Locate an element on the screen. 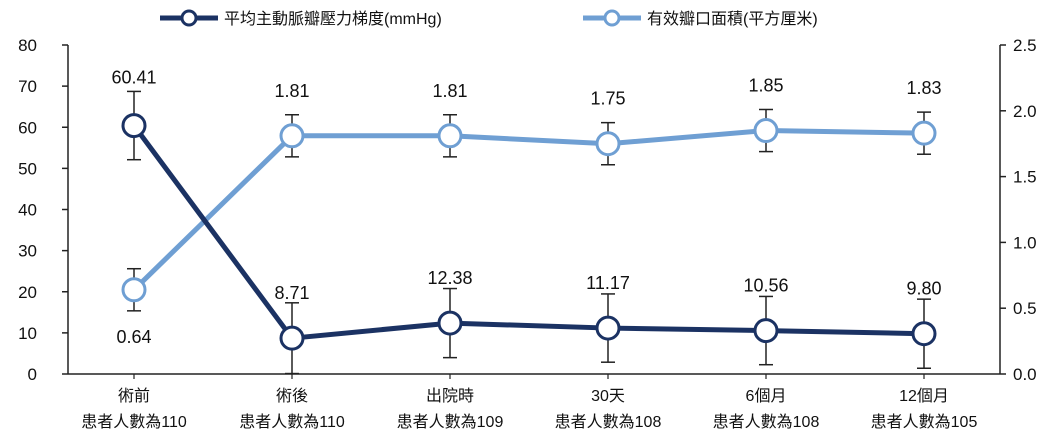 Image resolution: width=1058 pixels, height=438 pixels. data-label-gradient: 10.56 is located at coordinates (765, 286).